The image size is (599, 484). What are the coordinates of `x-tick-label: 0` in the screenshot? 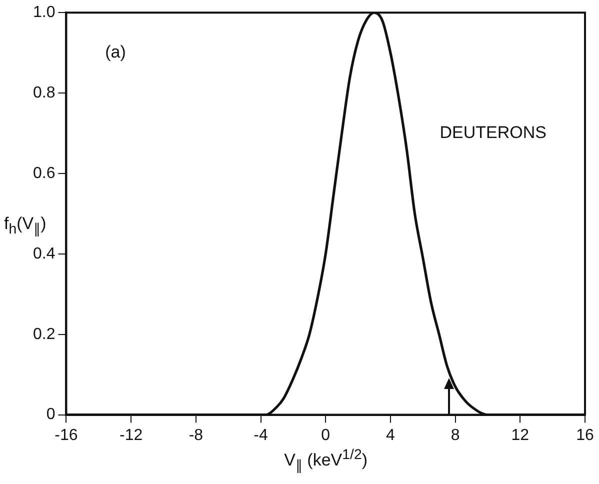 It's located at (325, 435).